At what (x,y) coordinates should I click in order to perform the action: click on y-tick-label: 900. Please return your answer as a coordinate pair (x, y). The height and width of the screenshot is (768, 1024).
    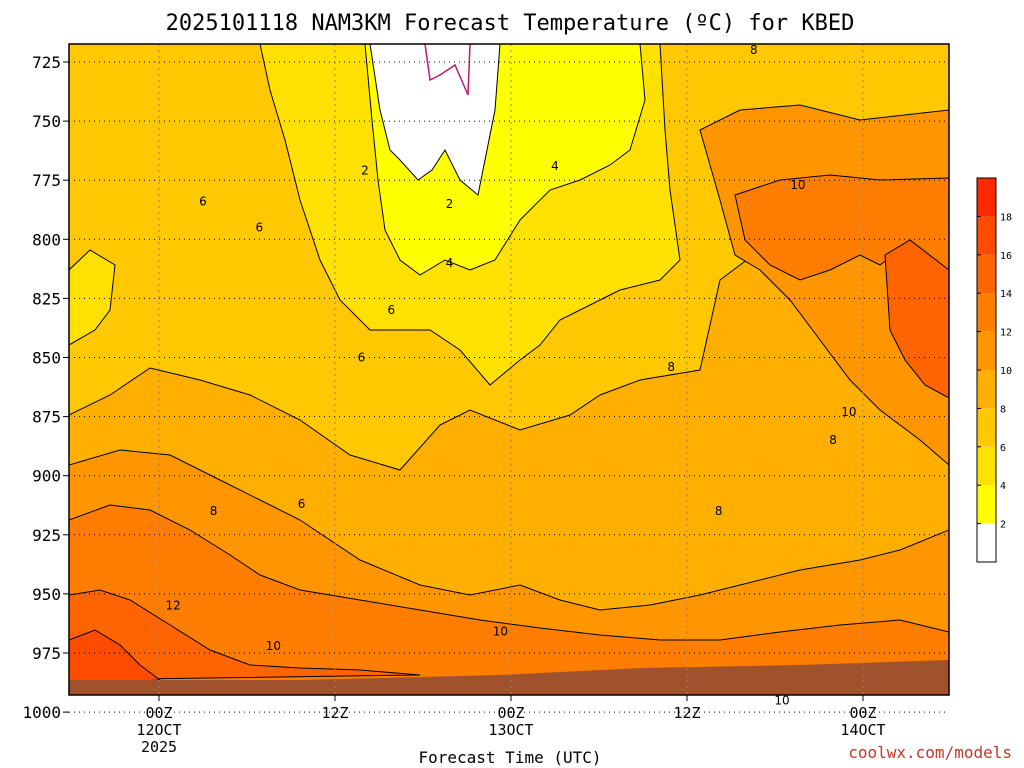
    Looking at the image, I should click on (46, 476).